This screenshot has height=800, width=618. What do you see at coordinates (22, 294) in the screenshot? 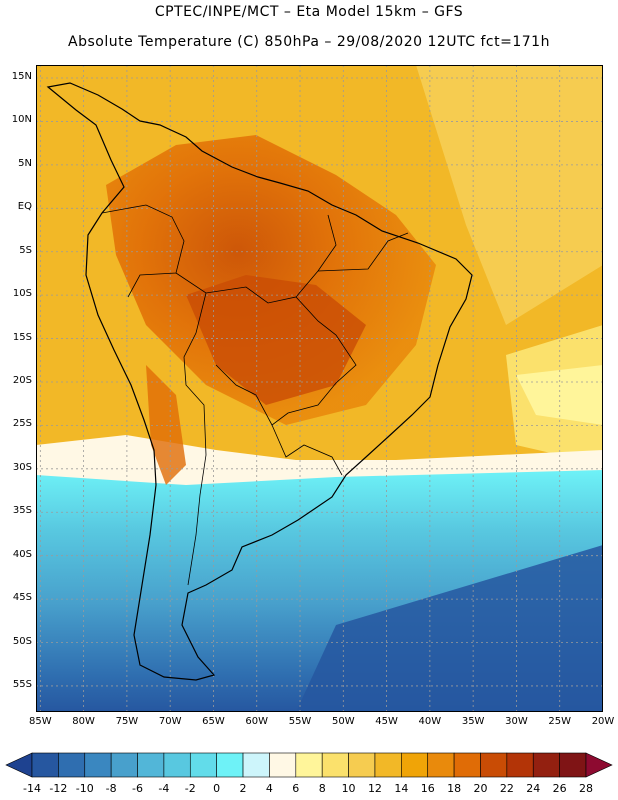
I see `lat-label: 10S` at bounding box center [22, 294].